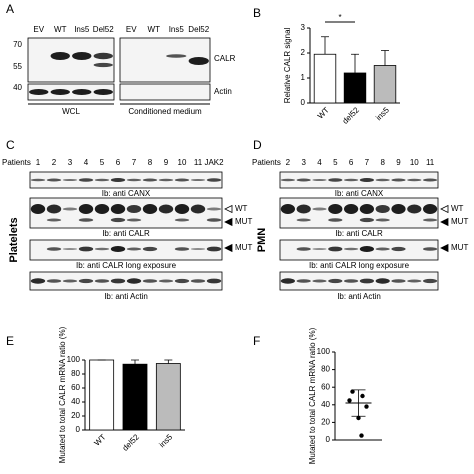 This screenshot has height=474, width=474. I want to click on panel-label: B, so click(257, 13).